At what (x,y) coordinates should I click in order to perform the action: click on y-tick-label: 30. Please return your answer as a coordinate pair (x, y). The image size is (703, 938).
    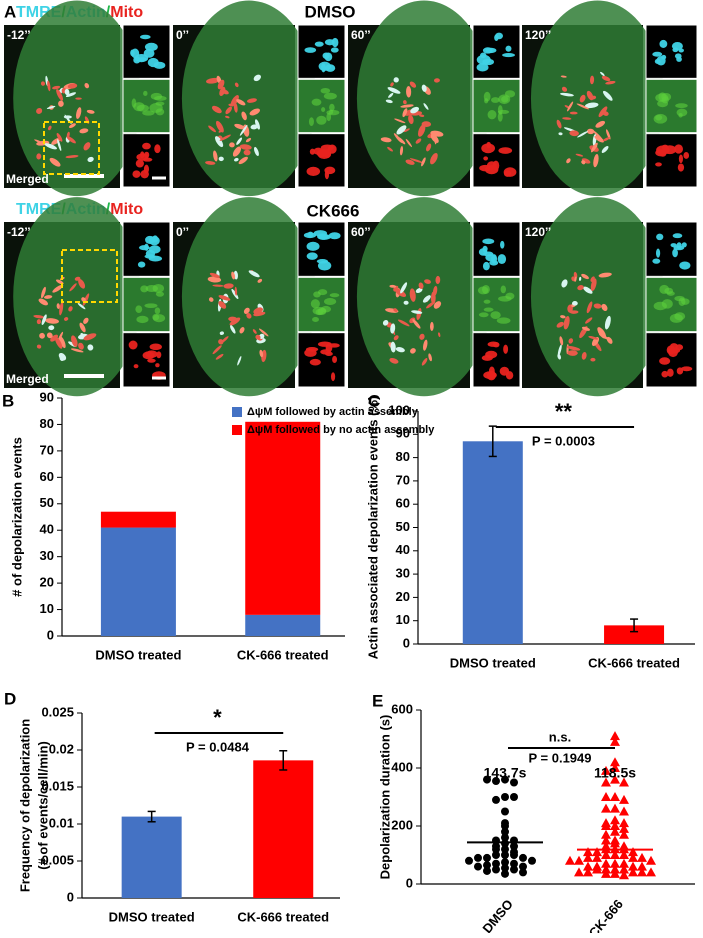
    Looking at the image, I should click on (403, 573).